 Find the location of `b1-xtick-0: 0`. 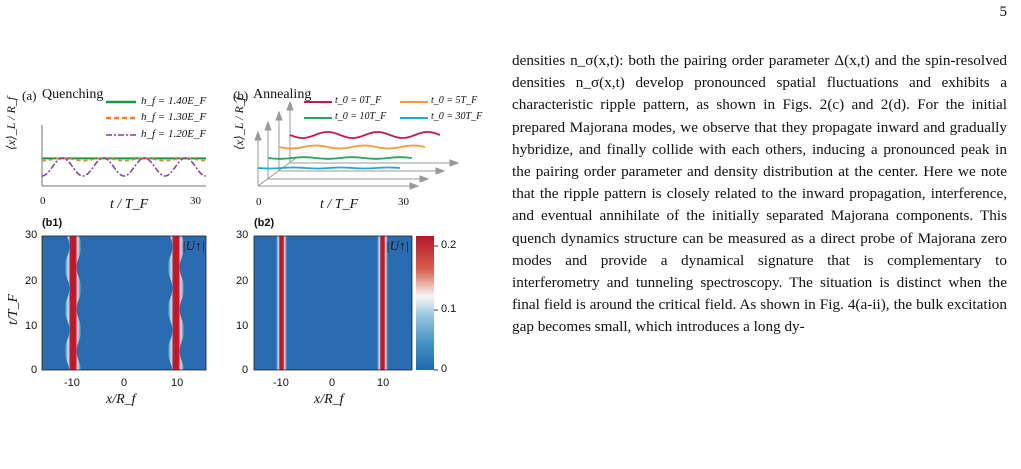

b1-xtick-0: 0 is located at coordinates (124, 383).